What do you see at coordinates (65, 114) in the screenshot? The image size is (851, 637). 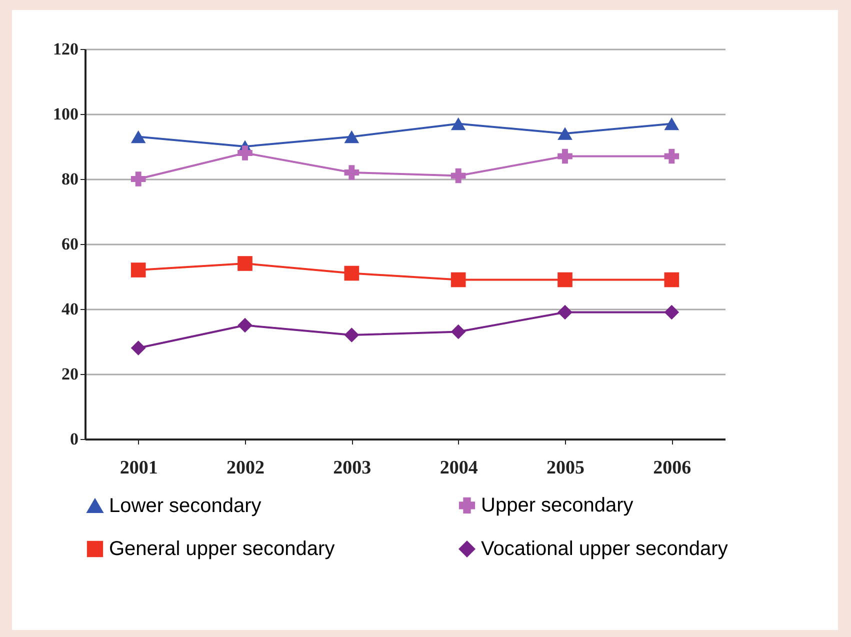 I see `y-tick-label: 100` at bounding box center [65, 114].